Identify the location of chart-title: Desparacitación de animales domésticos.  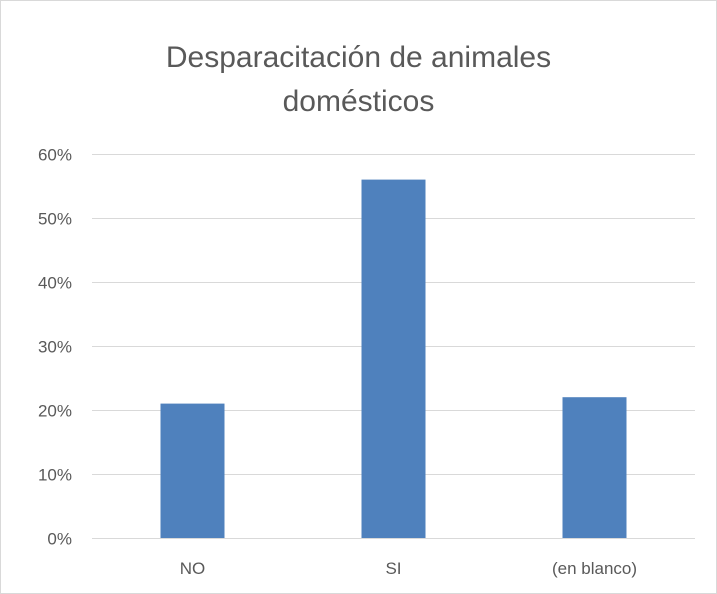
(358, 80).